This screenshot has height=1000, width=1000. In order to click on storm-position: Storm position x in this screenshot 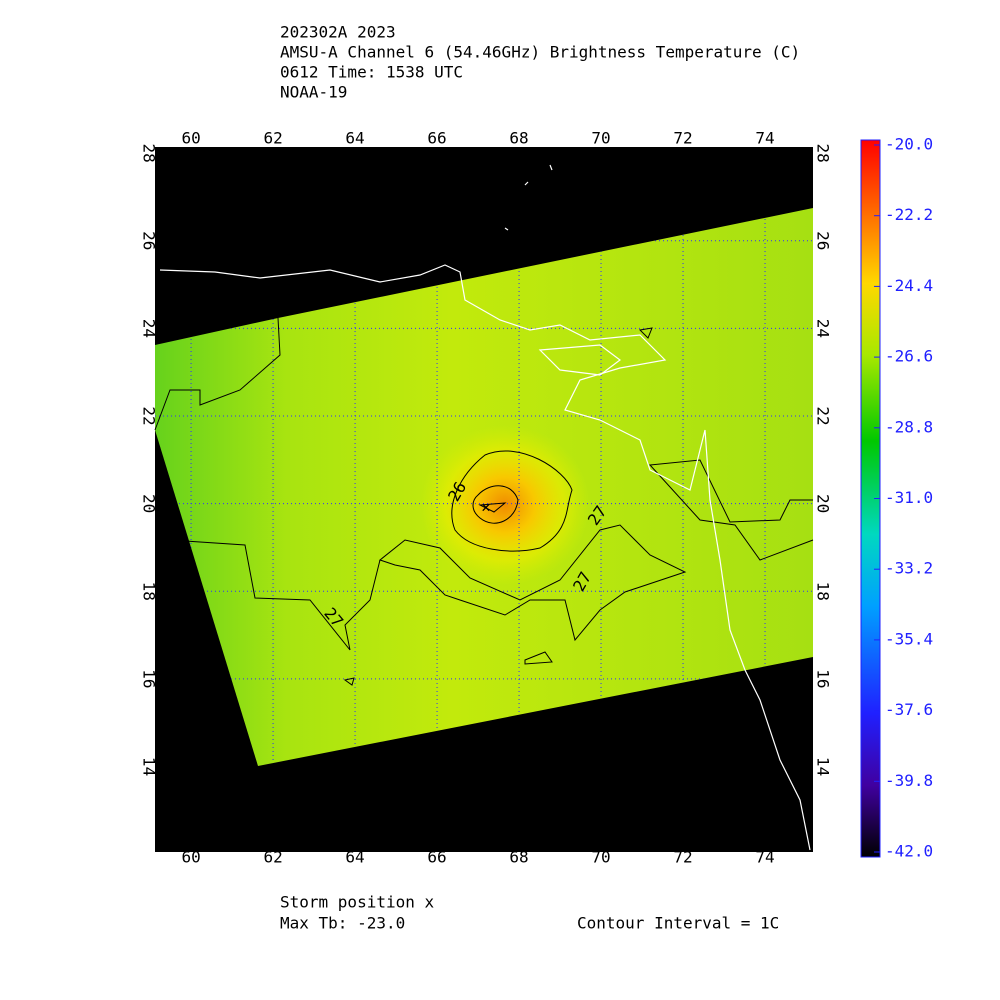, I will do `click(357, 902)`.